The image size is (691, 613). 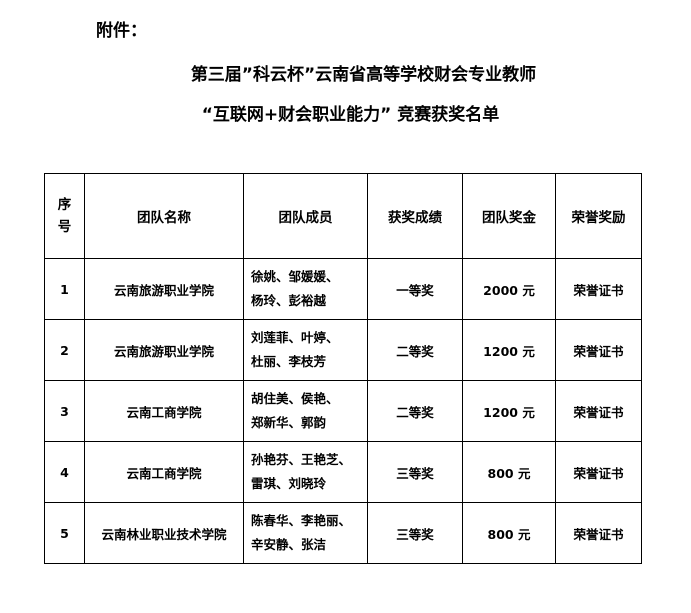 What do you see at coordinates (350, 115) in the screenshot?
I see `title-line-2: “互联网+财会职业能力” 竞赛获奖名单` at bounding box center [350, 115].